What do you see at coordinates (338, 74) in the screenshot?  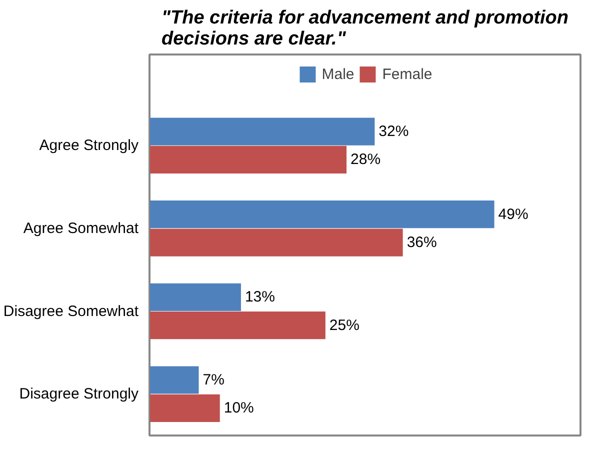 I see `legend-label: Male` at bounding box center [338, 74].